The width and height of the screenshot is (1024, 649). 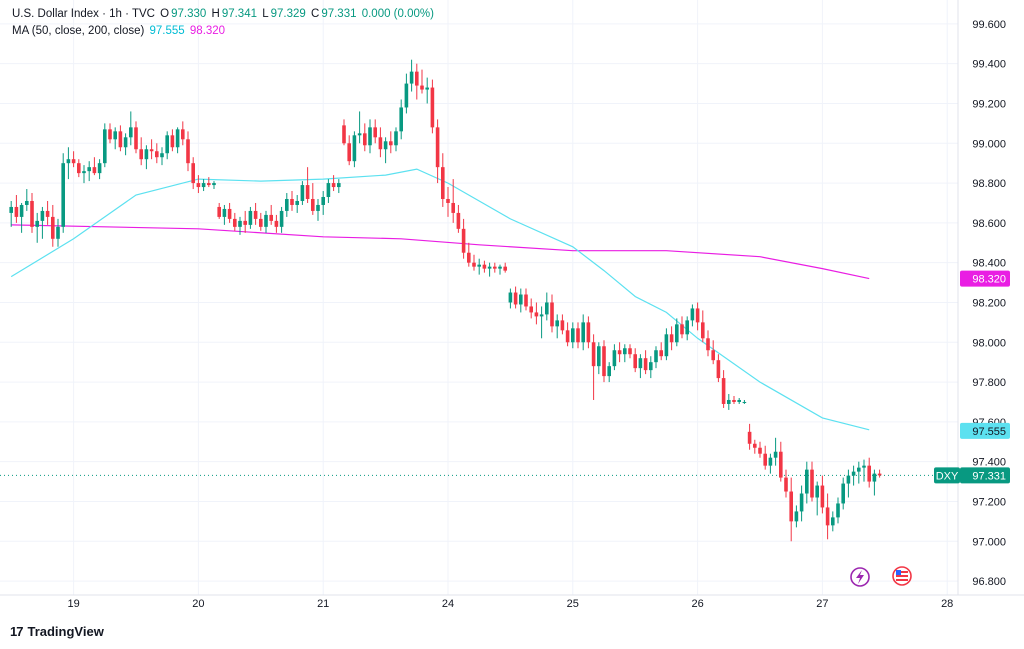 What do you see at coordinates (78, 31) in the screenshot?
I see `ma-label: MA (50, close, 200, close)` at bounding box center [78, 31].